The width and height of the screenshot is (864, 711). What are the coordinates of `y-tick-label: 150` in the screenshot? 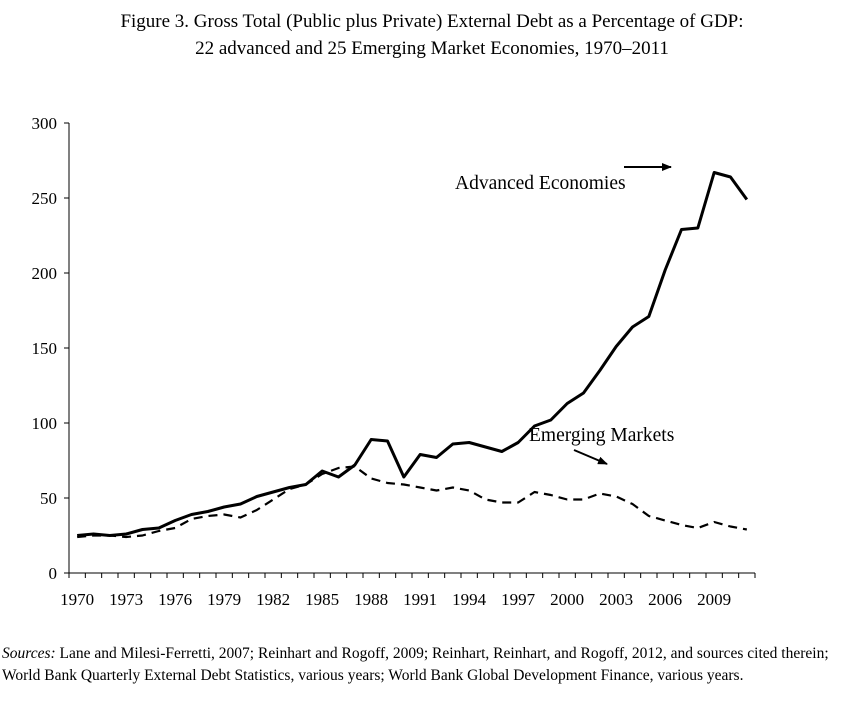 It's located at (45, 348).